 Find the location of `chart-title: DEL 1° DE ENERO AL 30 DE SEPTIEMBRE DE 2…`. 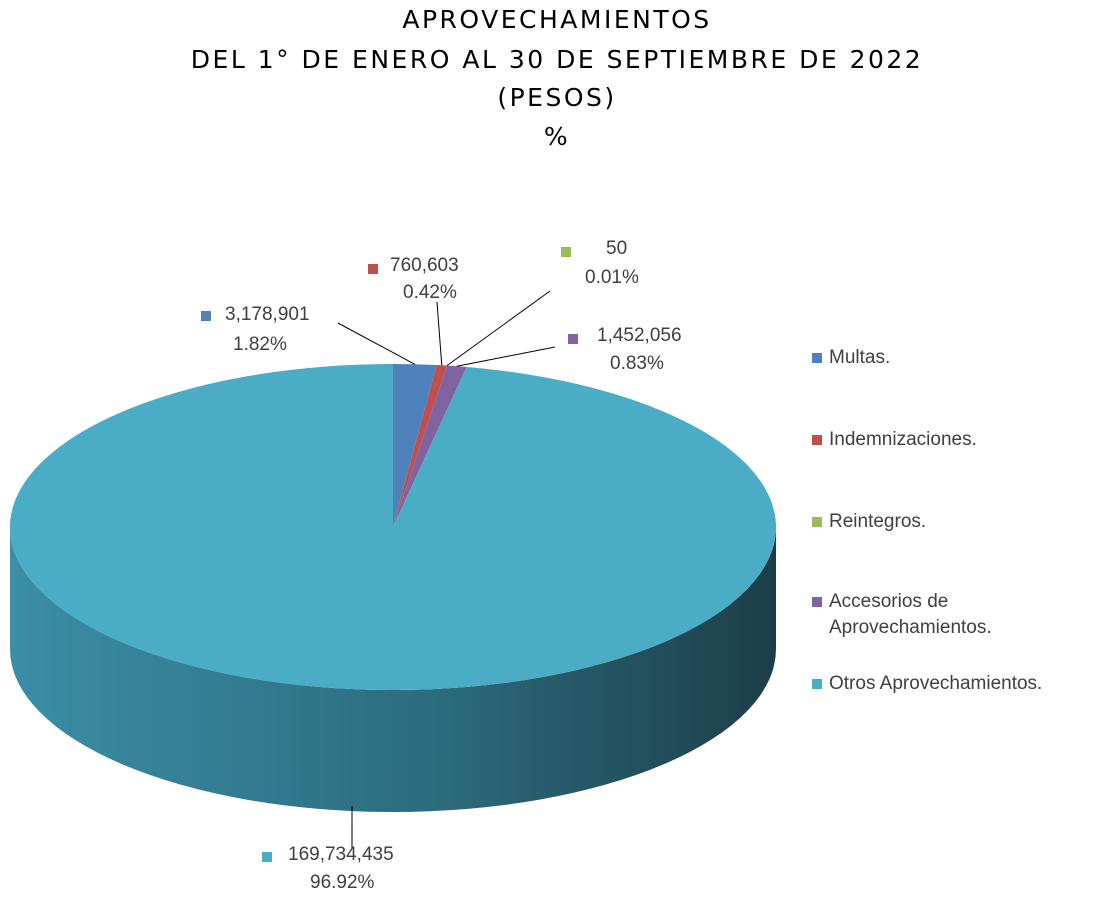

chart-title: DEL 1° DE ENERO AL 30 DE SEPTIEMBRE DE 2… is located at coordinates (557, 59).